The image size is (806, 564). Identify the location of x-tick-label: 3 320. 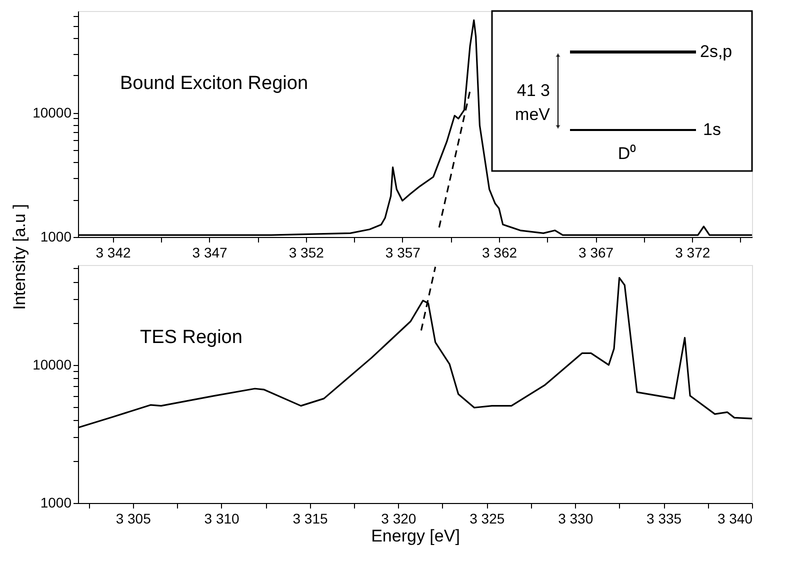
(398, 518).